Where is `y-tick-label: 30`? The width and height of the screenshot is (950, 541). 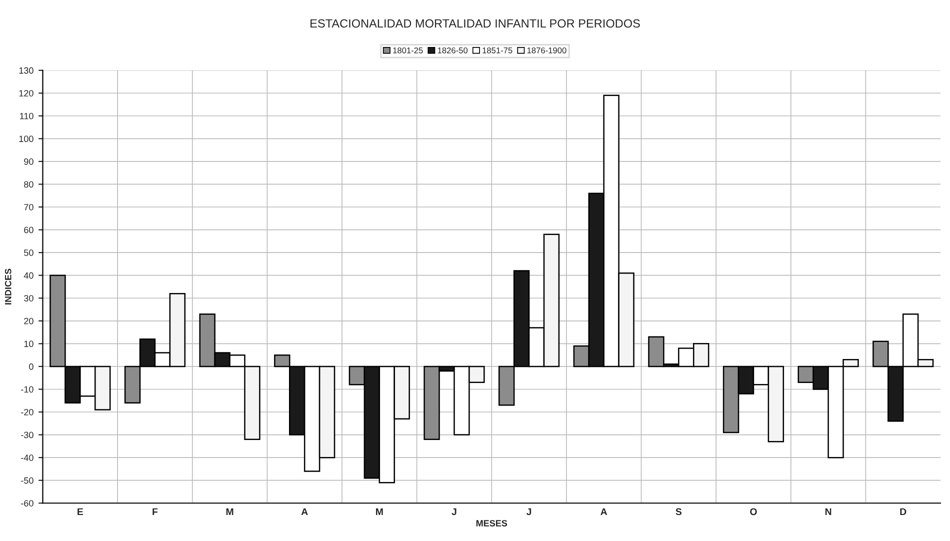
y-tick-label: 30 is located at coordinates (29, 298).